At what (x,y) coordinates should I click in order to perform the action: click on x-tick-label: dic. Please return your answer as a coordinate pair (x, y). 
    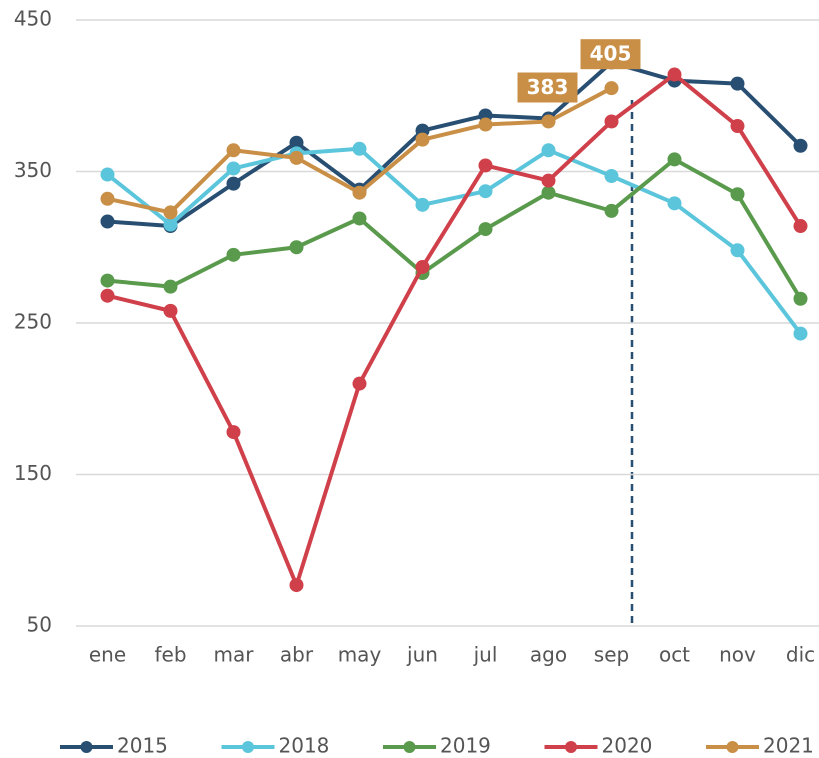
    Looking at the image, I should click on (800, 655).